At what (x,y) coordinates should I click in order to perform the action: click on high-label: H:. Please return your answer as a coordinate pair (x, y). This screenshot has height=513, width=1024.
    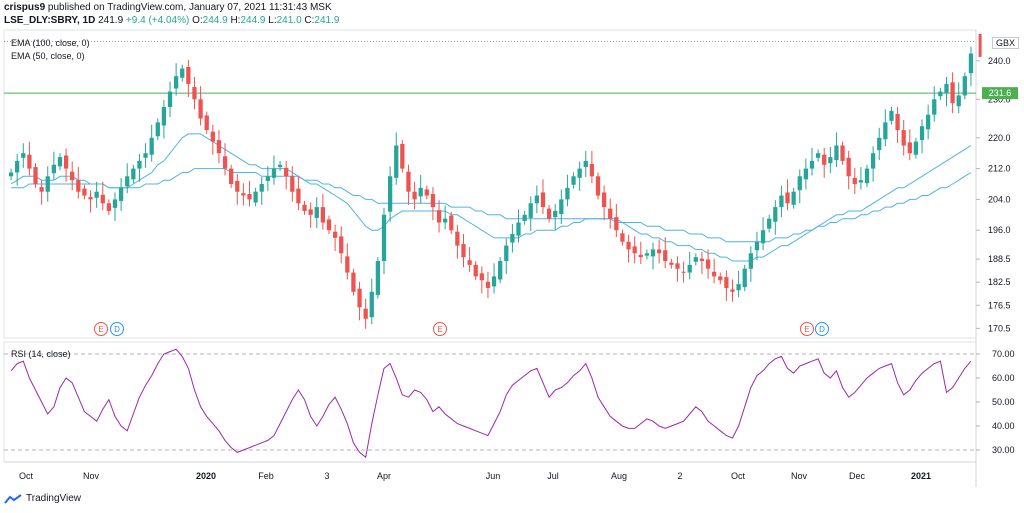
    Looking at the image, I should click on (235, 20).